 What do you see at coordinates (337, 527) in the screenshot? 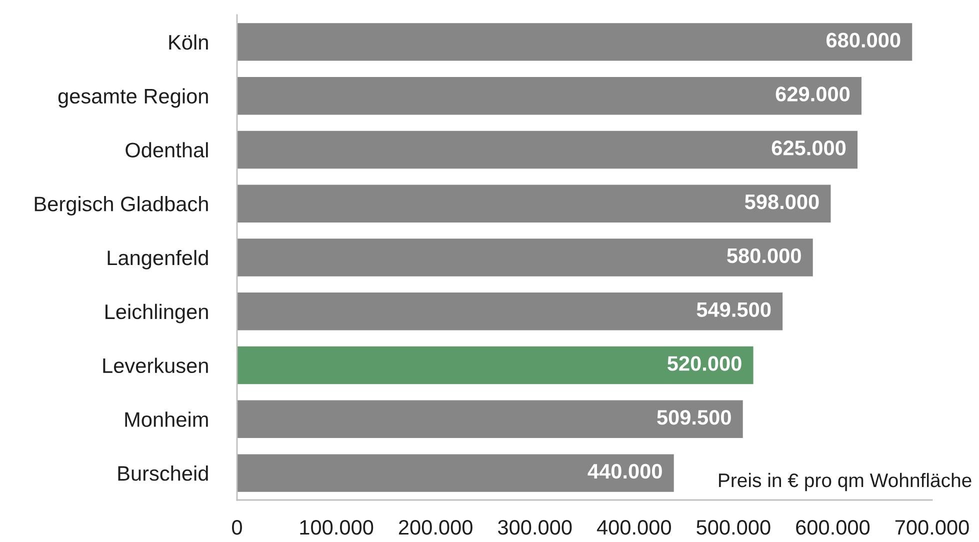
I see `x-tick-label: 100.000` at bounding box center [337, 527].